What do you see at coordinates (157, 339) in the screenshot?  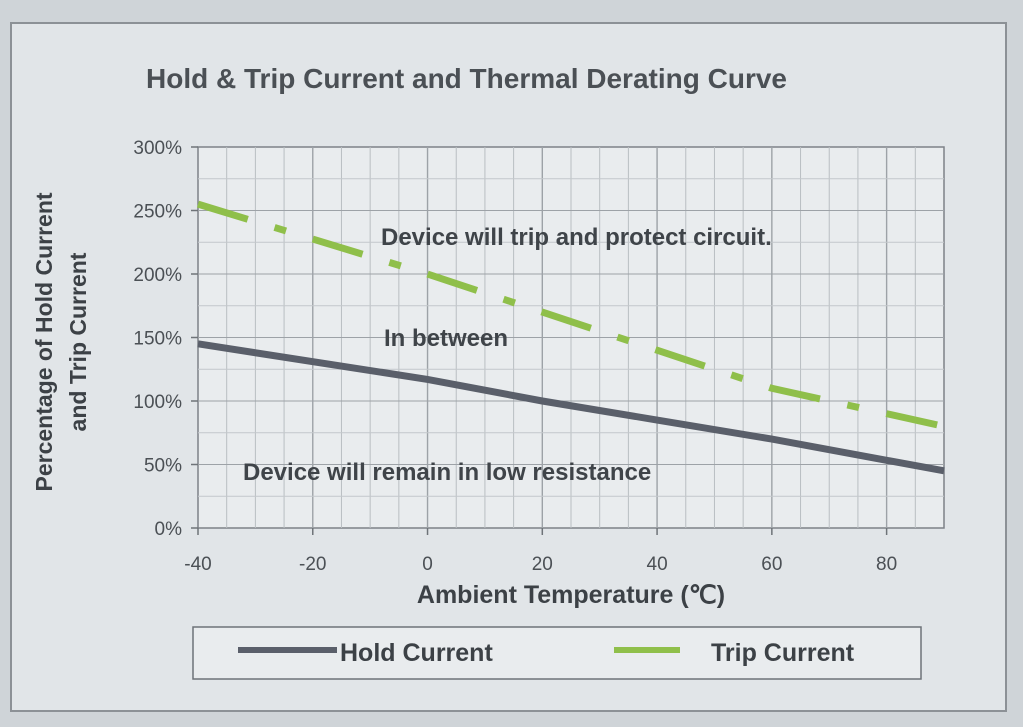 I see `y-tick-label: 150%` at bounding box center [157, 339].